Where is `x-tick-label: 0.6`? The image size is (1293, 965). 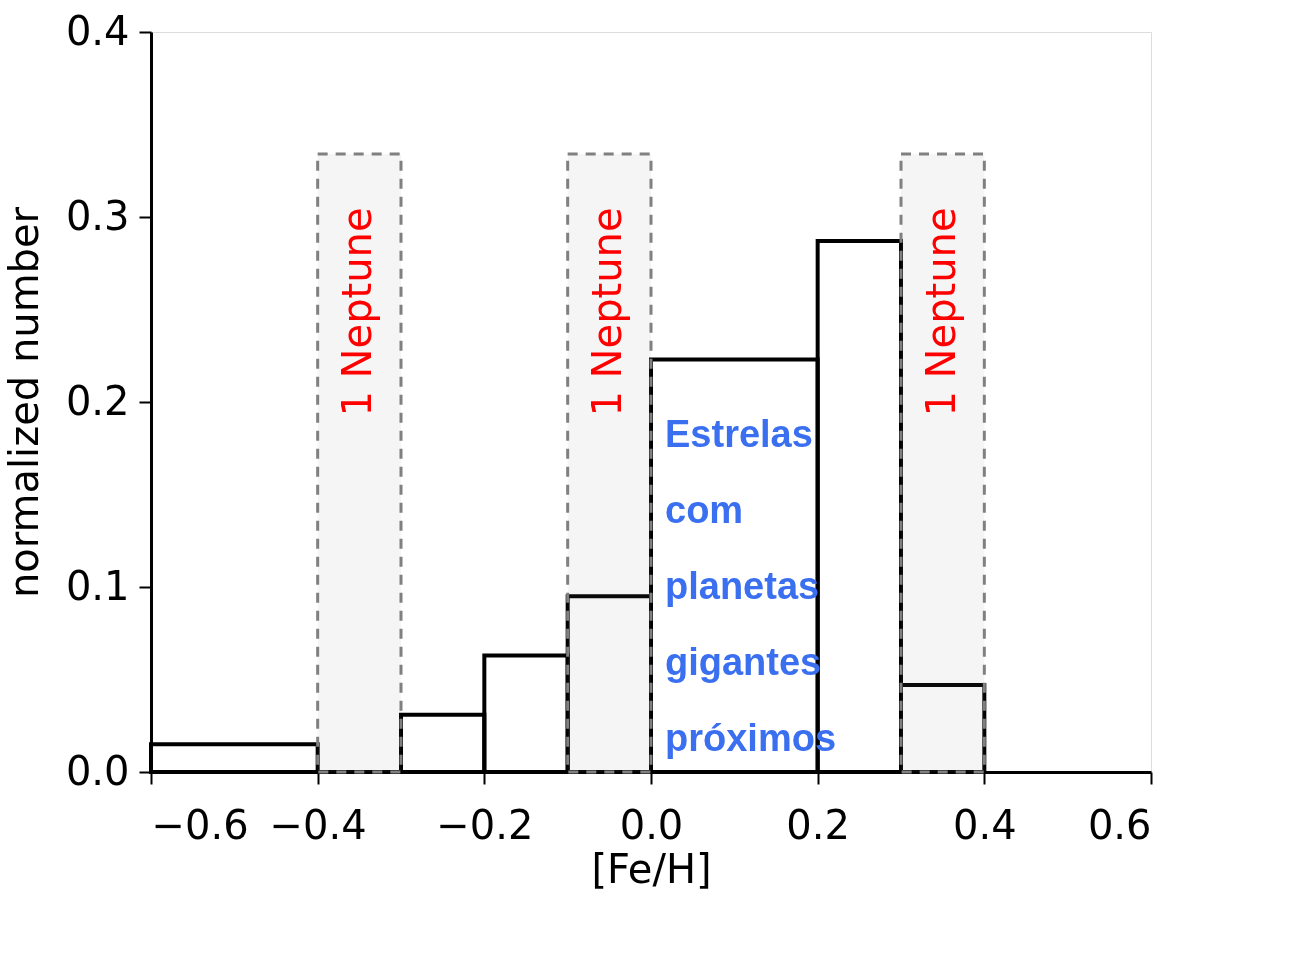 x-tick-label: 0.6 is located at coordinates (1119, 824).